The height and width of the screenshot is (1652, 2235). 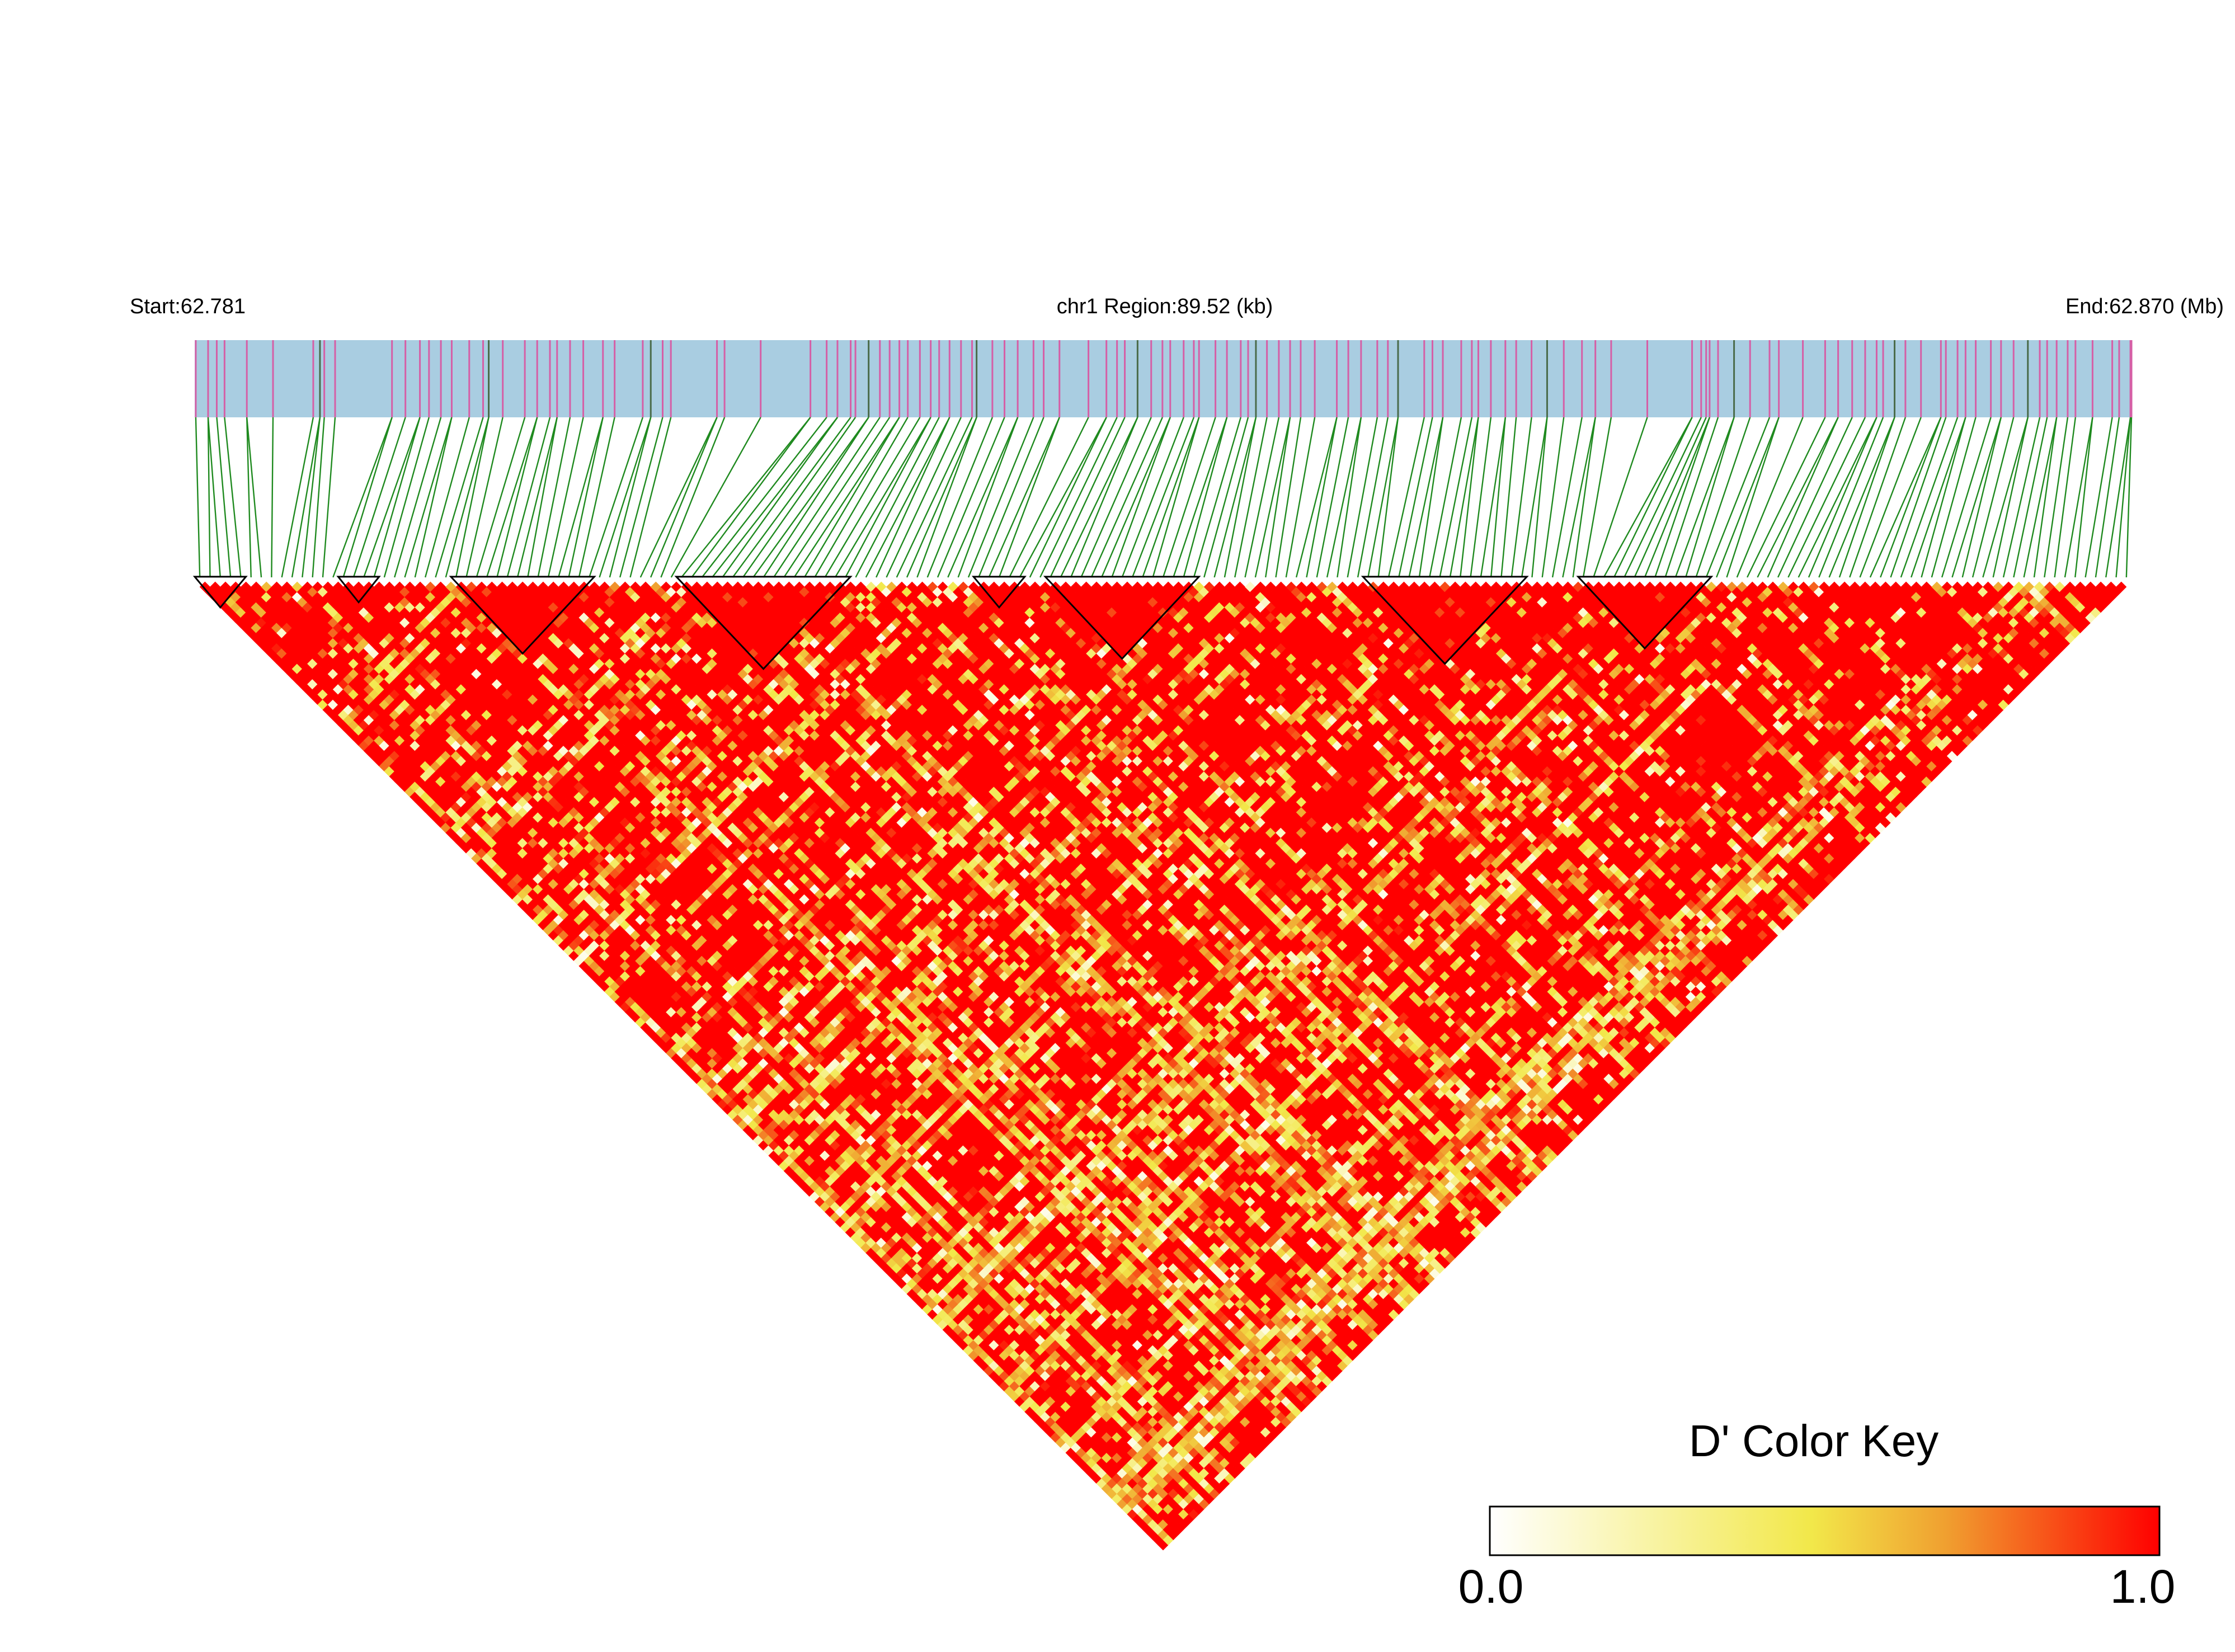 What do you see at coordinates (1164, 379) in the screenshot?
I see `snp-position-track` at bounding box center [1164, 379].